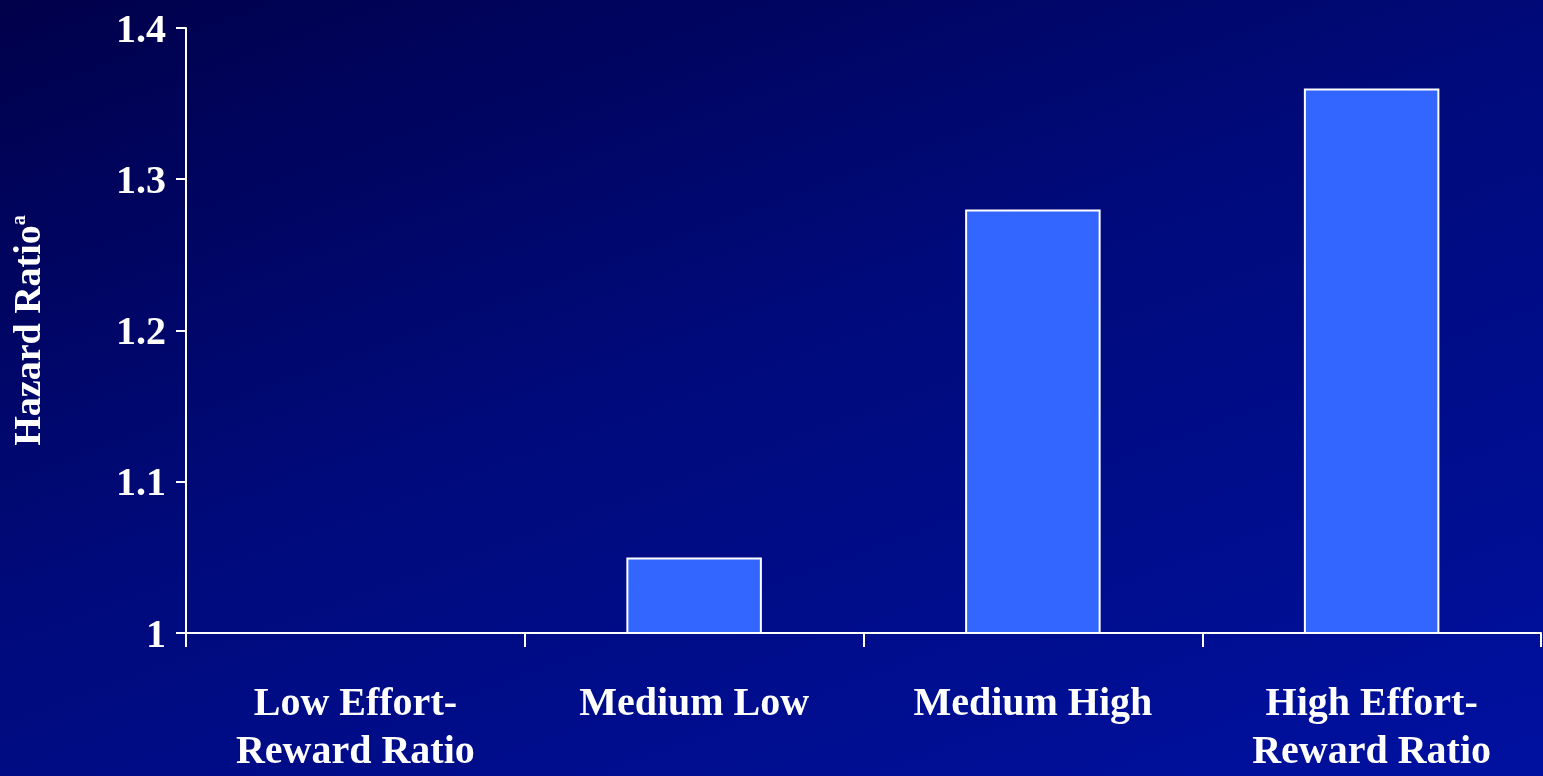  What do you see at coordinates (156, 633) in the screenshot?
I see `y-tick-label: 1` at bounding box center [156, 633].